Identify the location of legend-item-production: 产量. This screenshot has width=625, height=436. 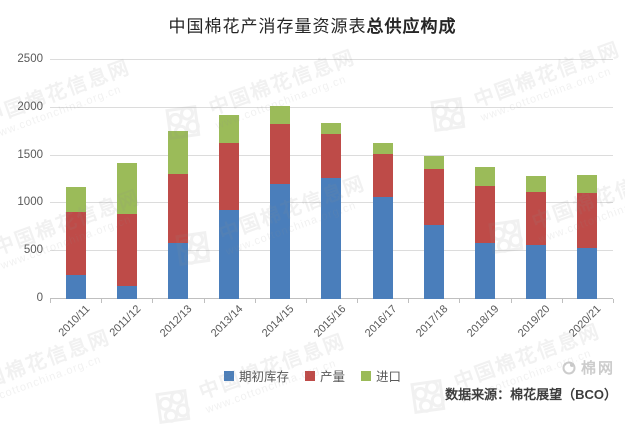
(324, 375).